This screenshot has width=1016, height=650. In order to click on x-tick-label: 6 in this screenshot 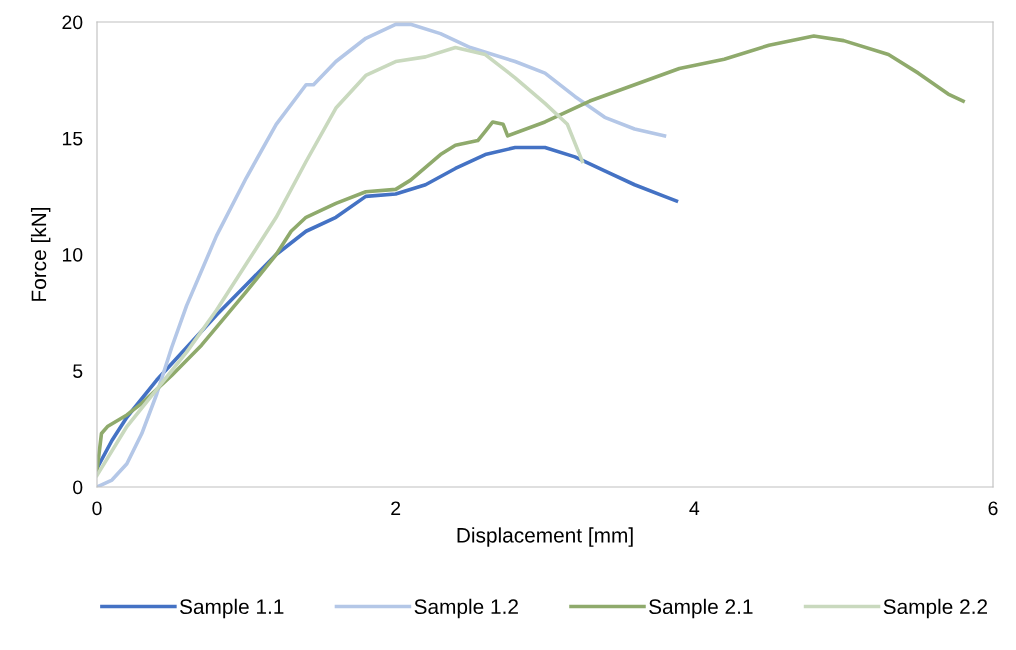, I will do `click(993, 508)`.